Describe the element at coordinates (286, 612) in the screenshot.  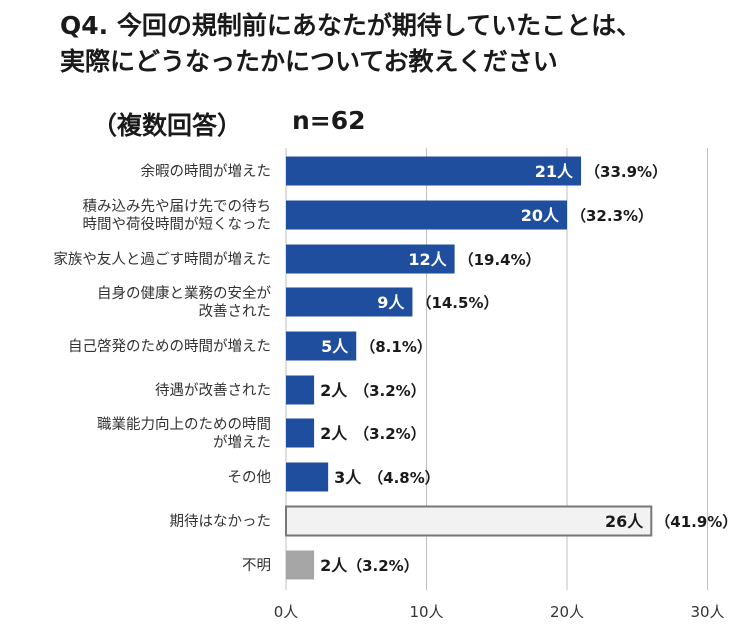
I see `x-tick-label: 0人` at that location.